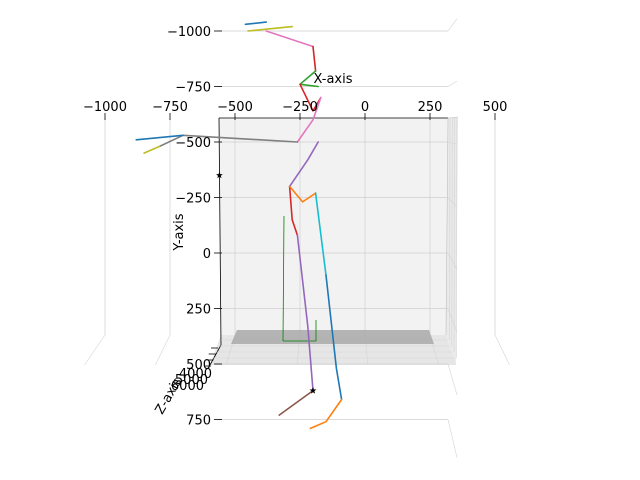  Describe the element at coordinates (198, 421) in the screenshot. I see `y-tick-label: 750` at that location.